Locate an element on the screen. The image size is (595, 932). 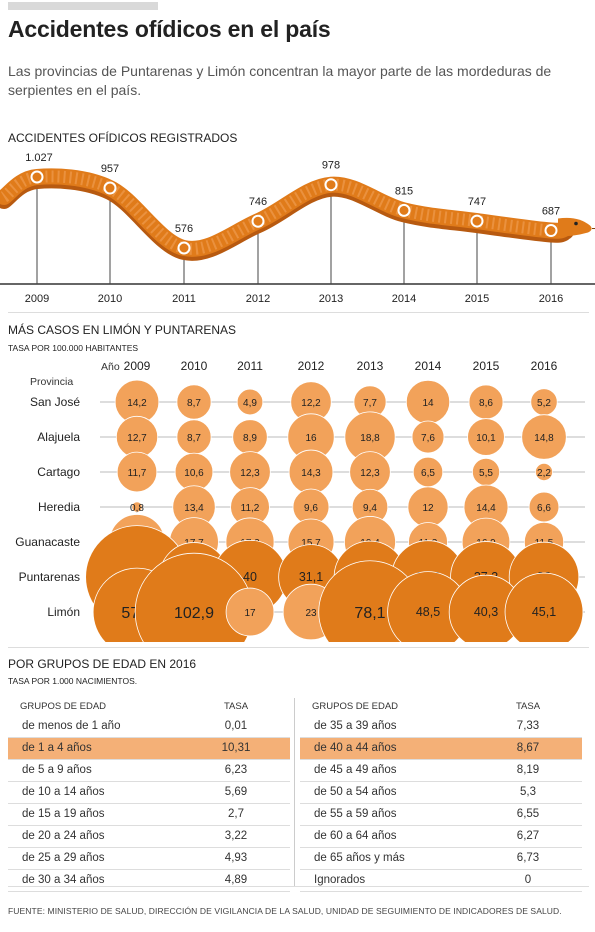
year-column-label: 2016 is located at coordinates (544, 366).